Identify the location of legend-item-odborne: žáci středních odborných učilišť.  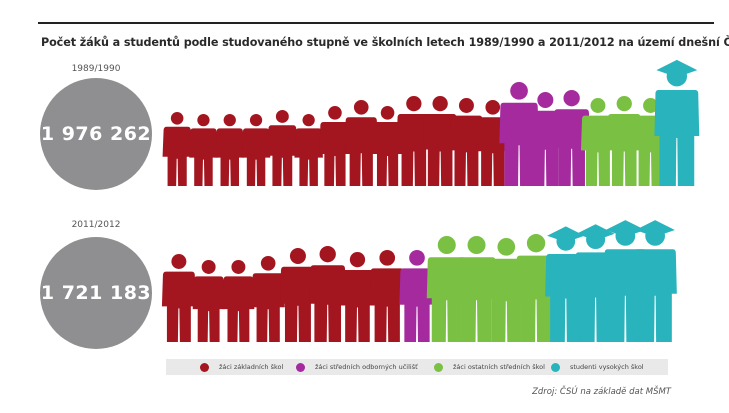
(357, 367).